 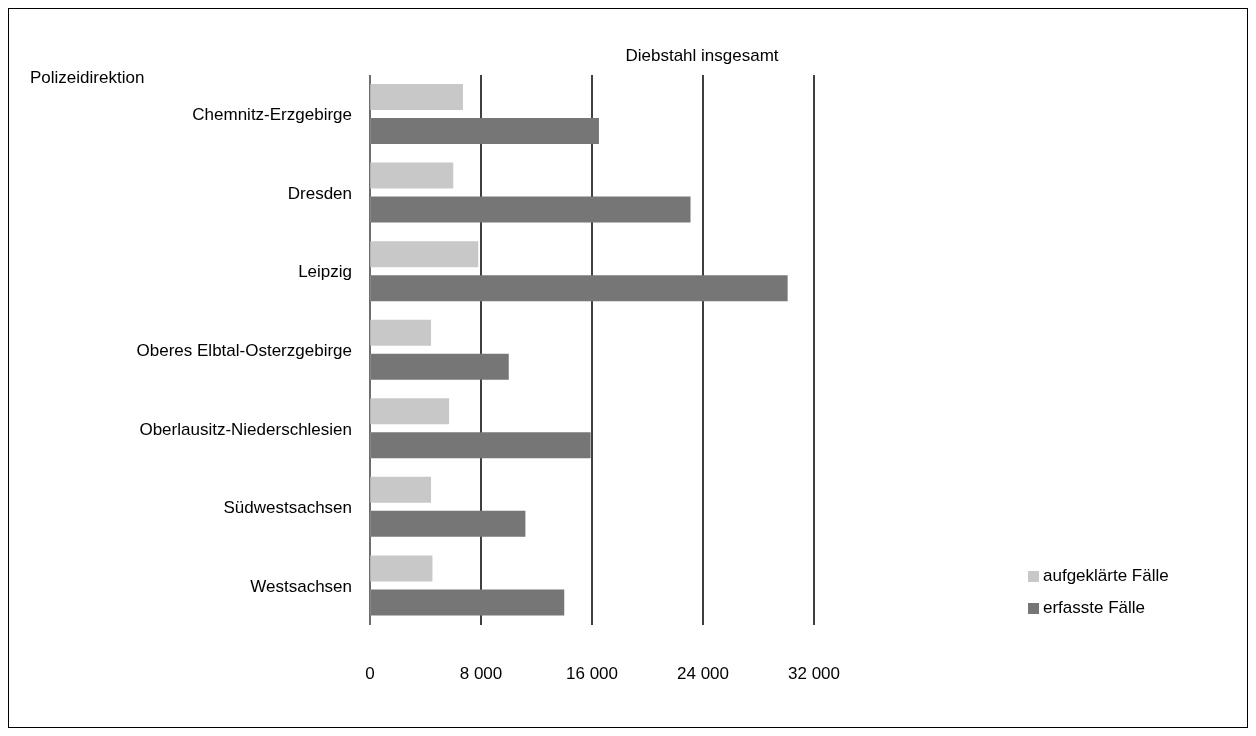 What do you see at coordinates (325, 272) in the screenshot?
I see `y-tick-label: Leipzig` at bounding box center [325, 272].